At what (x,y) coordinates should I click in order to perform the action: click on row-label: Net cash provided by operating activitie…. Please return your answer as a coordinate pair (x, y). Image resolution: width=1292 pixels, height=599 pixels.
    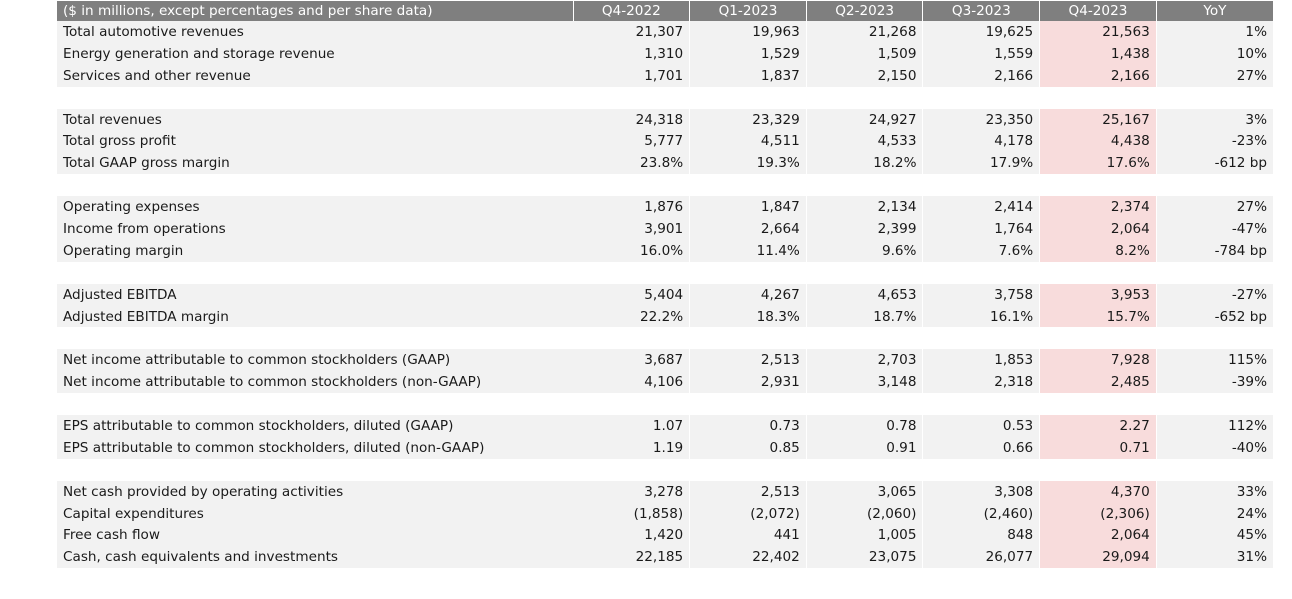
    Looking at the image, I should click on (315, 491).